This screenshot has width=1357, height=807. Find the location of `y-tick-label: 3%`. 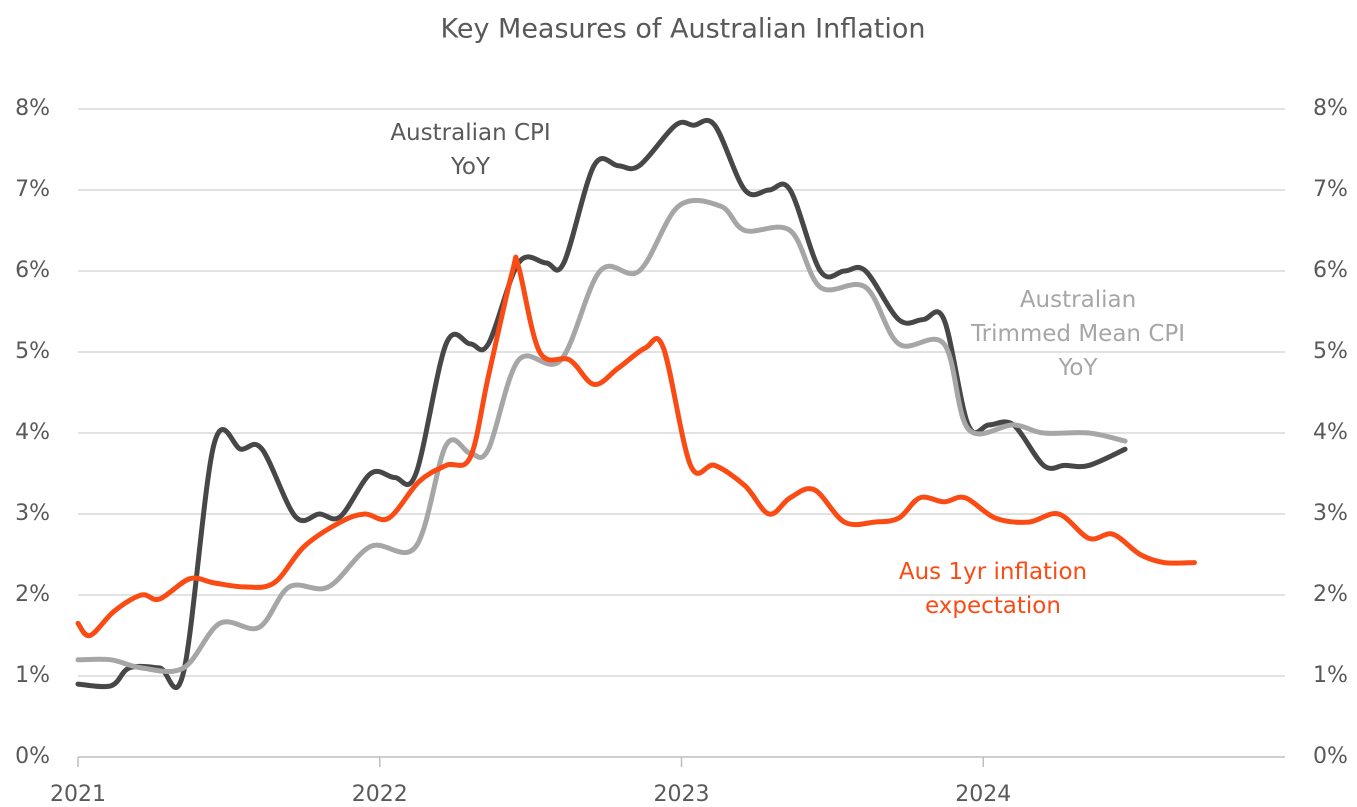

y-tick-label: 3% is located at coordinates (32, 513).